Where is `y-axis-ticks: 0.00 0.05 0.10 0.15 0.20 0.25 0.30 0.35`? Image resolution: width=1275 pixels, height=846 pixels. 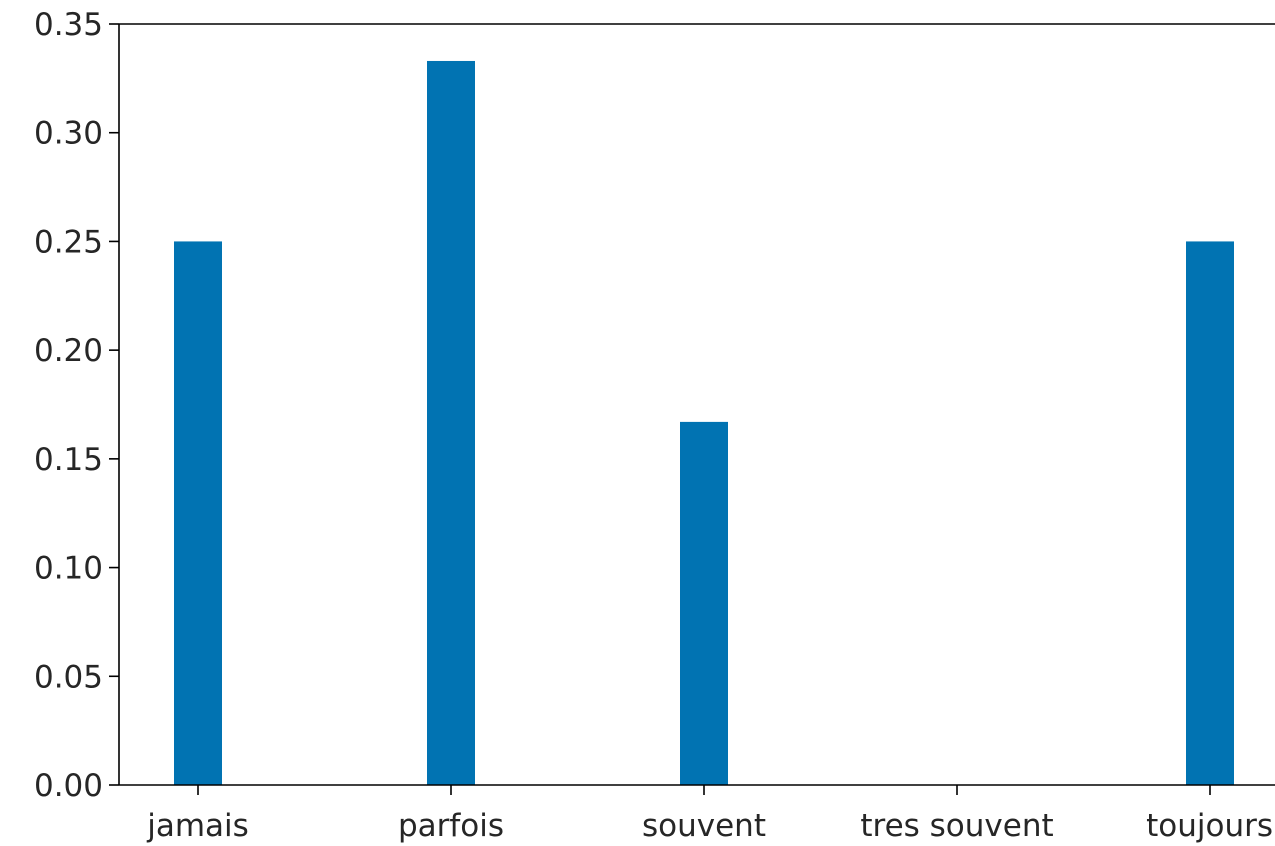
y-axis-ticks: 0.00 0.05 0.10 0.15 0.20 0.25 0.30 0.35 is located at coordinates (76, 405).